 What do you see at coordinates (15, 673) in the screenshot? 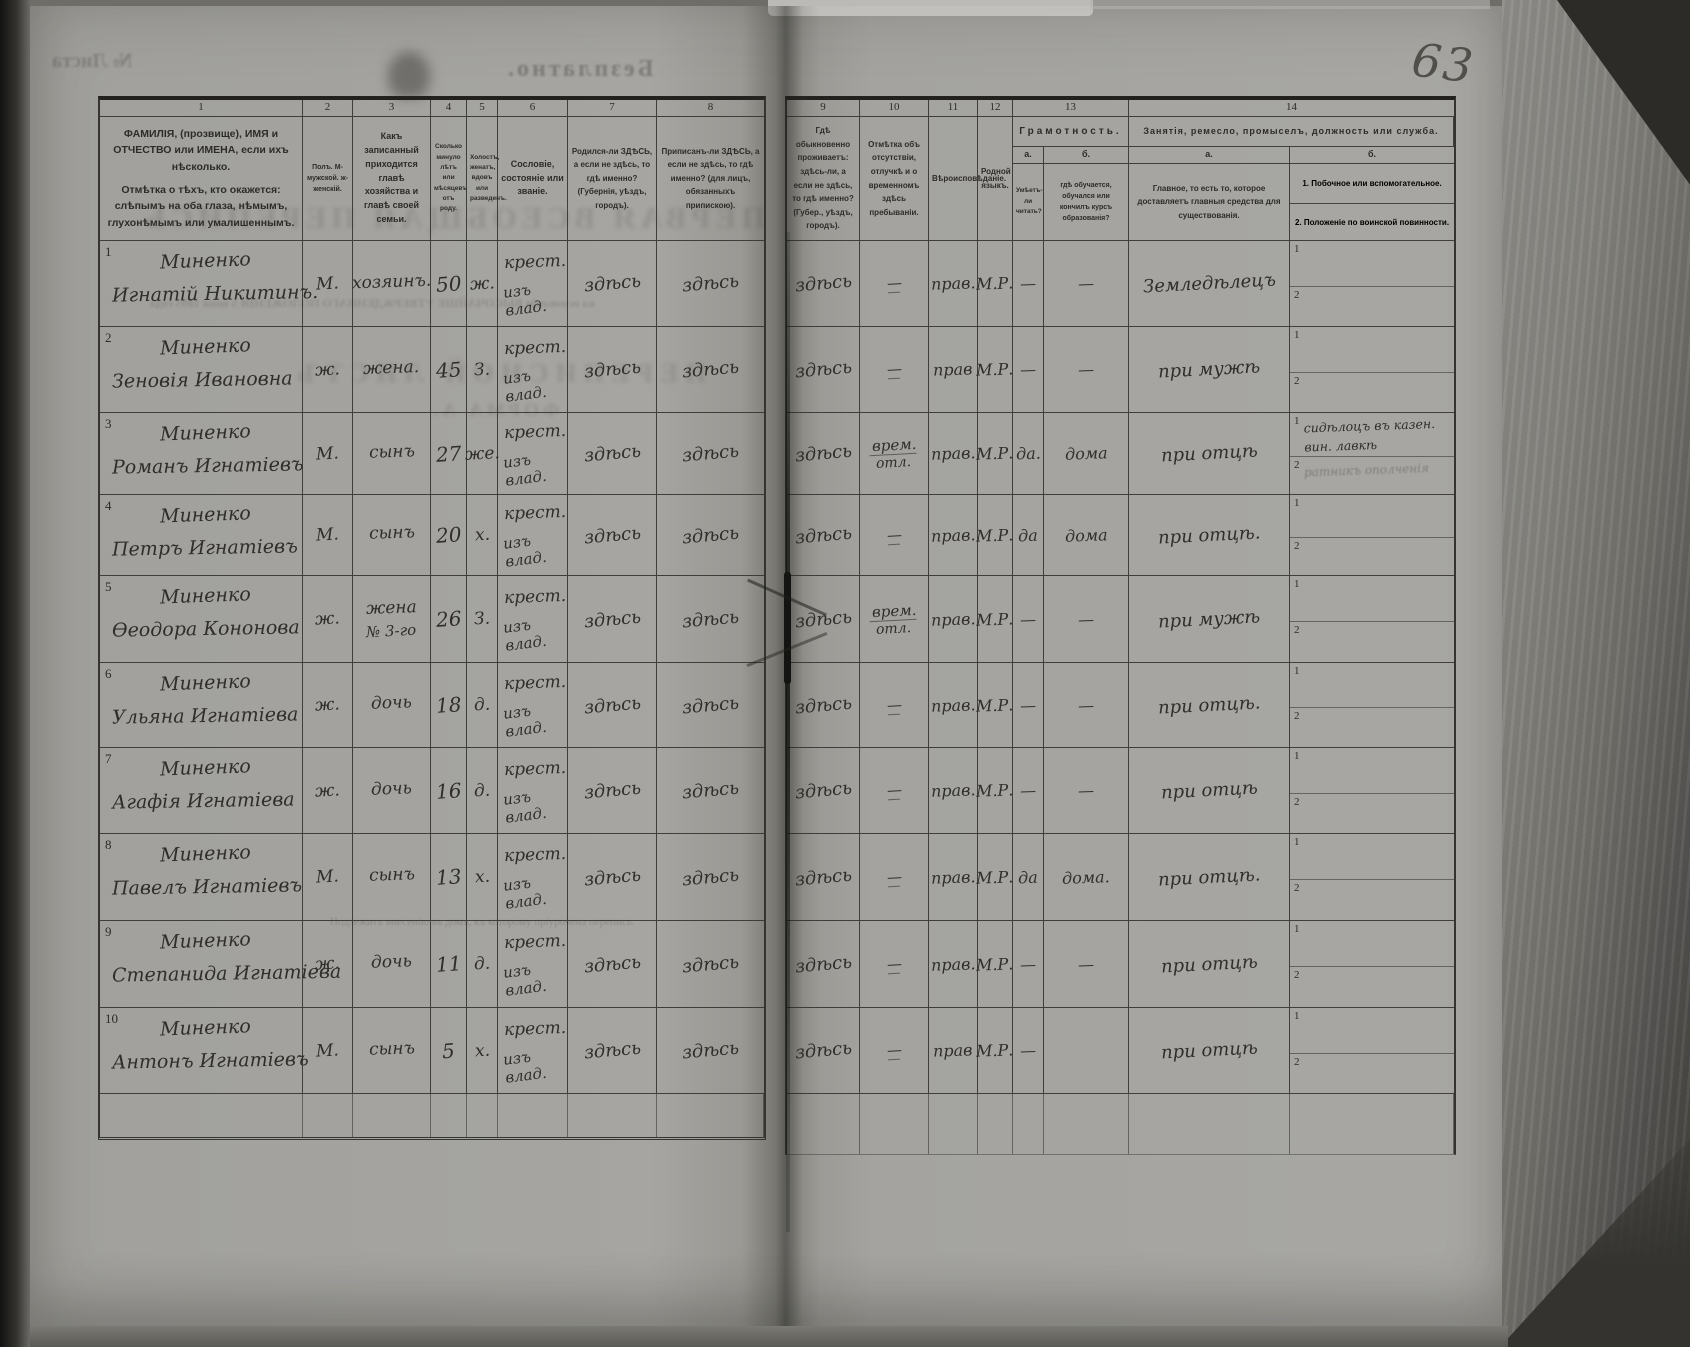
I see `left-binding-edge` at bounding box center [15, 673].